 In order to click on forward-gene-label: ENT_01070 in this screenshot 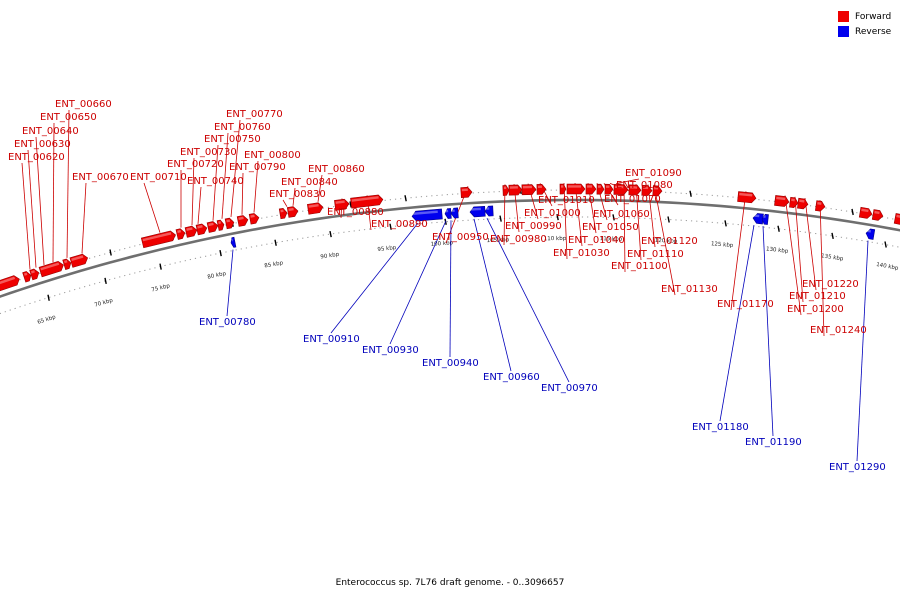, I will do `click(632, 199)`.